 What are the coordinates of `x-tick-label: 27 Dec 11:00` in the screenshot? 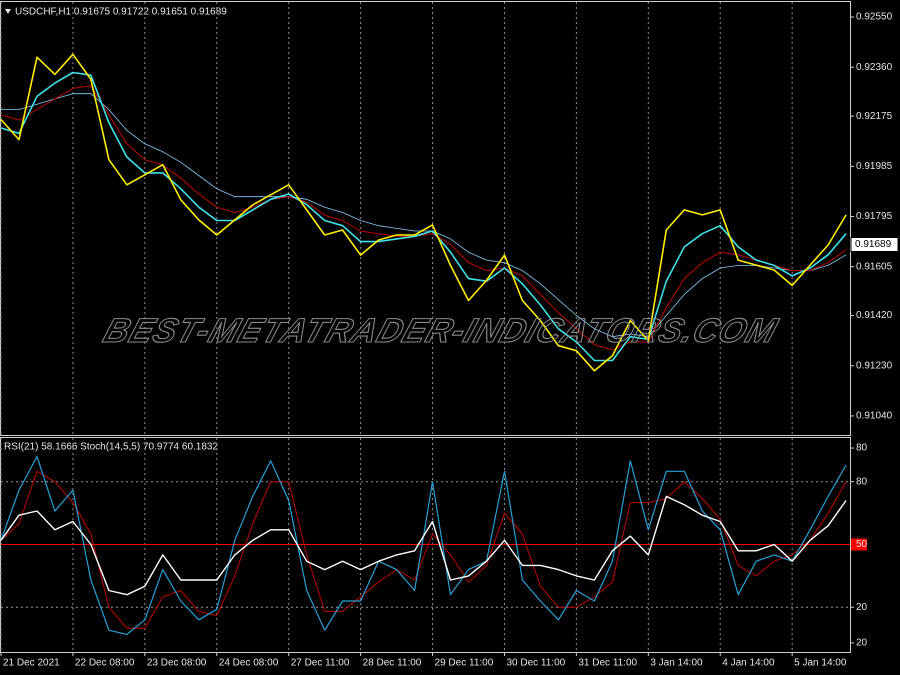 It's located at (320, 663).